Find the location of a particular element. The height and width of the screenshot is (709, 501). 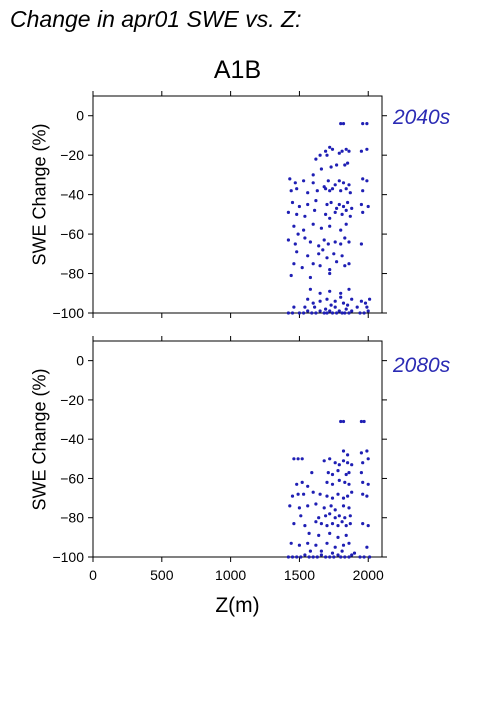

panel-label-2040s: 2040s is located at coordinates (422, 117).